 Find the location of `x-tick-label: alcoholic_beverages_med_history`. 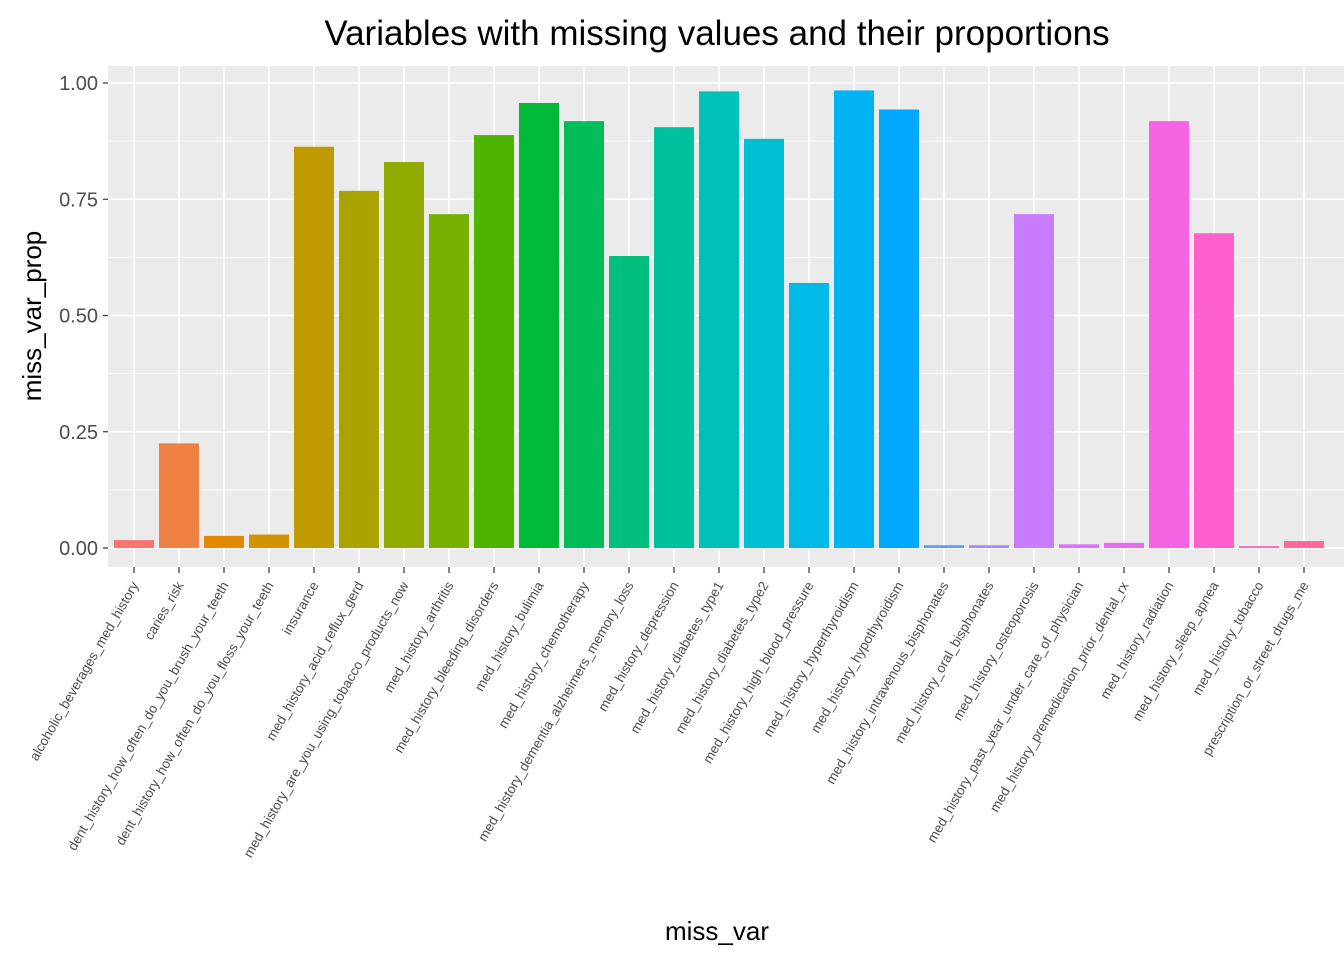

x-tick-label: alcoholic_beverages_med_history is located at coordinates (84, 671).